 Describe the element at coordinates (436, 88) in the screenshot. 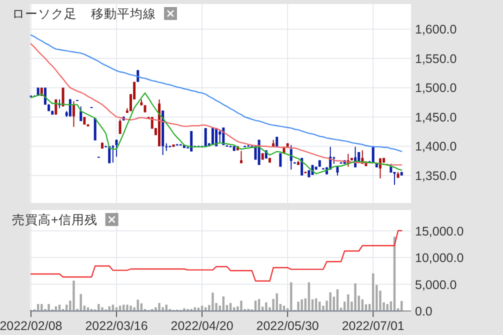

I see `y-tick-label: 1,500.0` at that location.